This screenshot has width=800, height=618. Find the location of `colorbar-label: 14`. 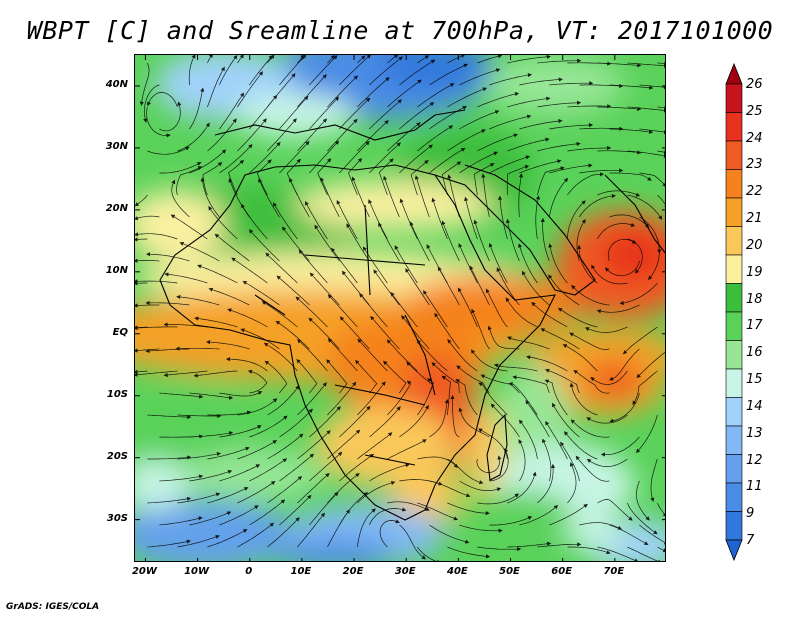

colorbar-label: 14 is located at coordinates (754, 406).